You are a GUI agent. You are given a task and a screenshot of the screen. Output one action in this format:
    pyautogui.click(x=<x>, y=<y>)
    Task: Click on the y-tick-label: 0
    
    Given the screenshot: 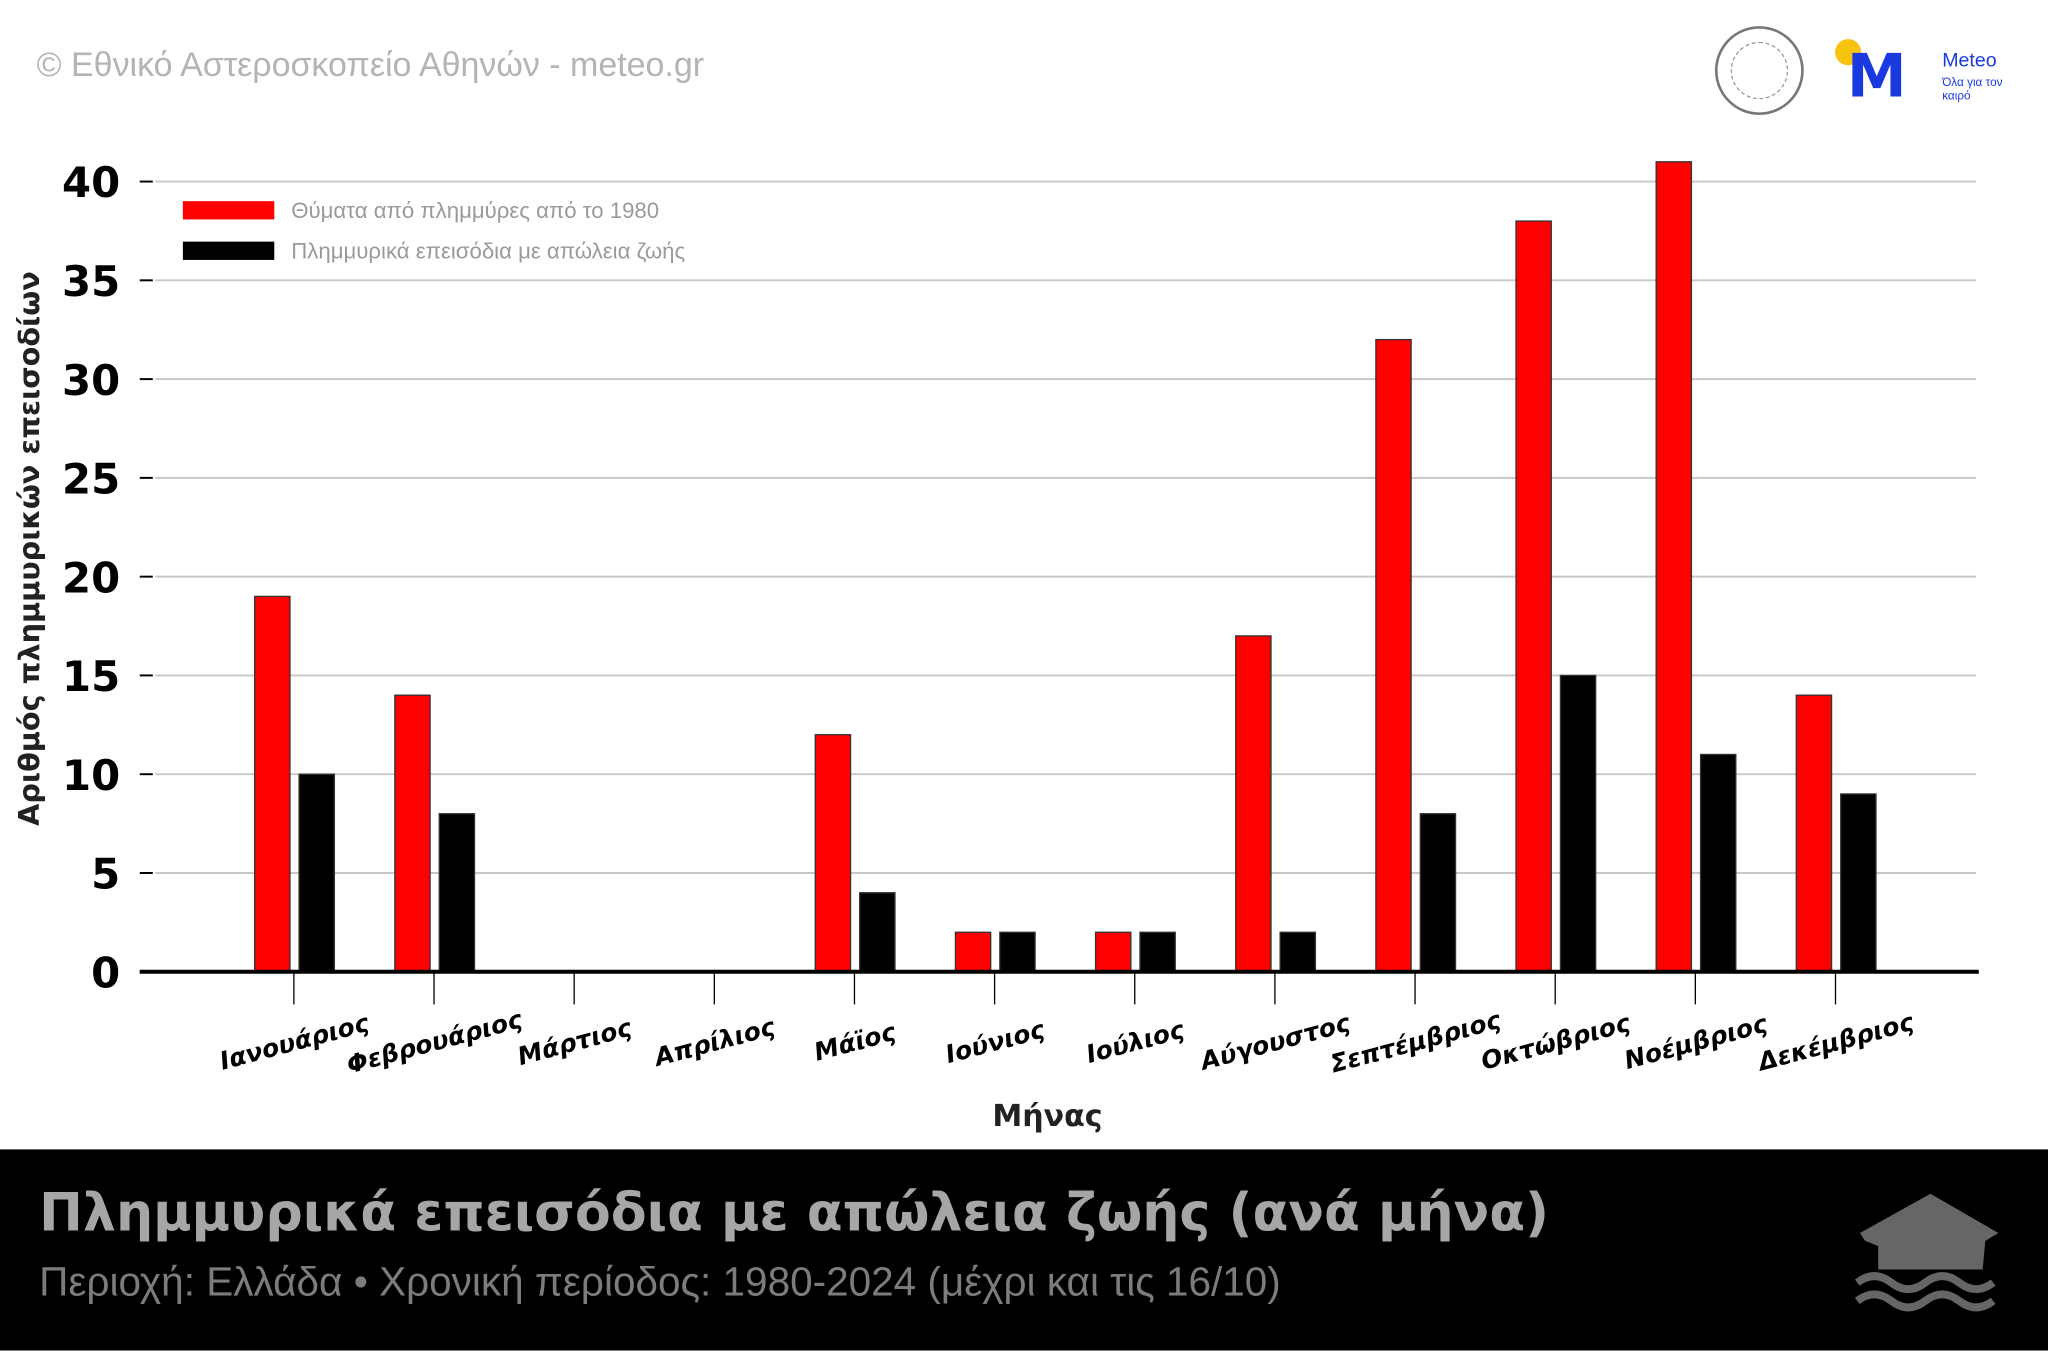 What is the action you would take?
    pyautogui.click(x=105, y=972)
    